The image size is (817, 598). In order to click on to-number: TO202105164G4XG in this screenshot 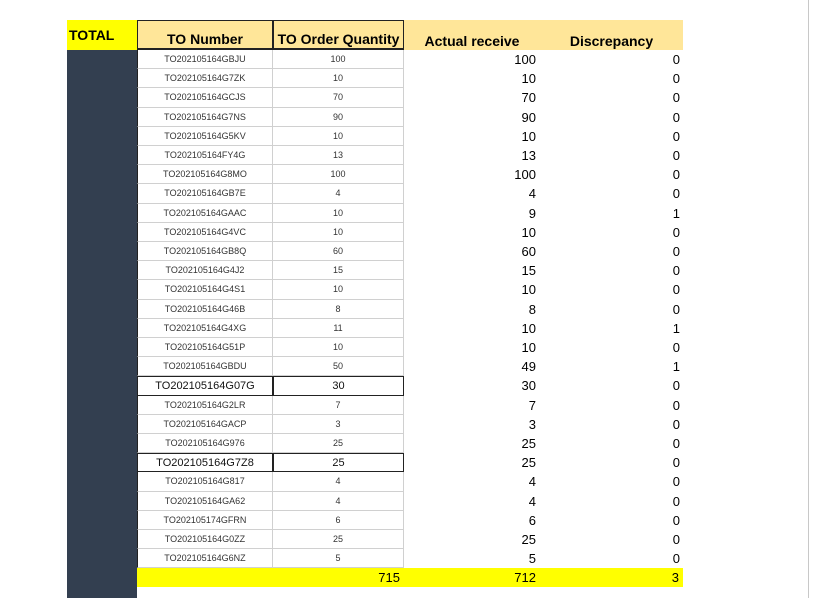, I will do `click(205, 328)`.